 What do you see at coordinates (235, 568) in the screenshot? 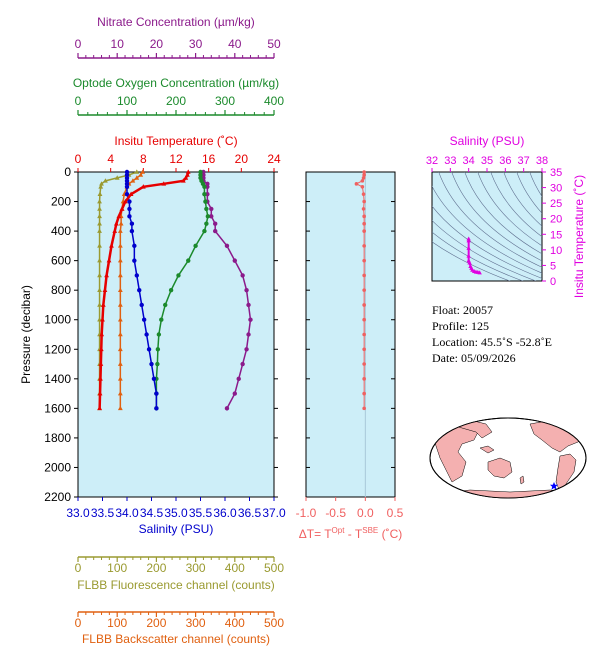
I see `fluorescence-tick-label: 400` at bounding box center [235, 568].